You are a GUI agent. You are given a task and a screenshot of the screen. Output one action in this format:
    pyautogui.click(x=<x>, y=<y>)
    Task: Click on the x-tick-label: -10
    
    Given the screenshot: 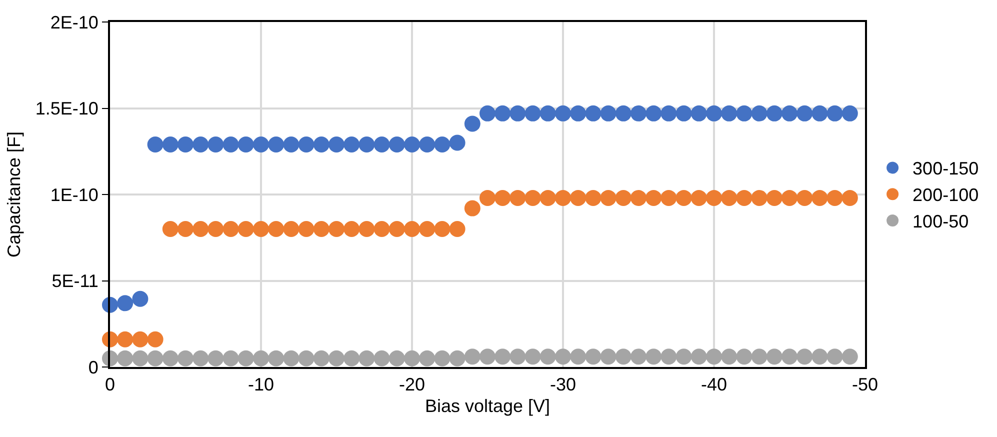 What is the action you would take?
    pyautogui.click(x=261, y=384)
    